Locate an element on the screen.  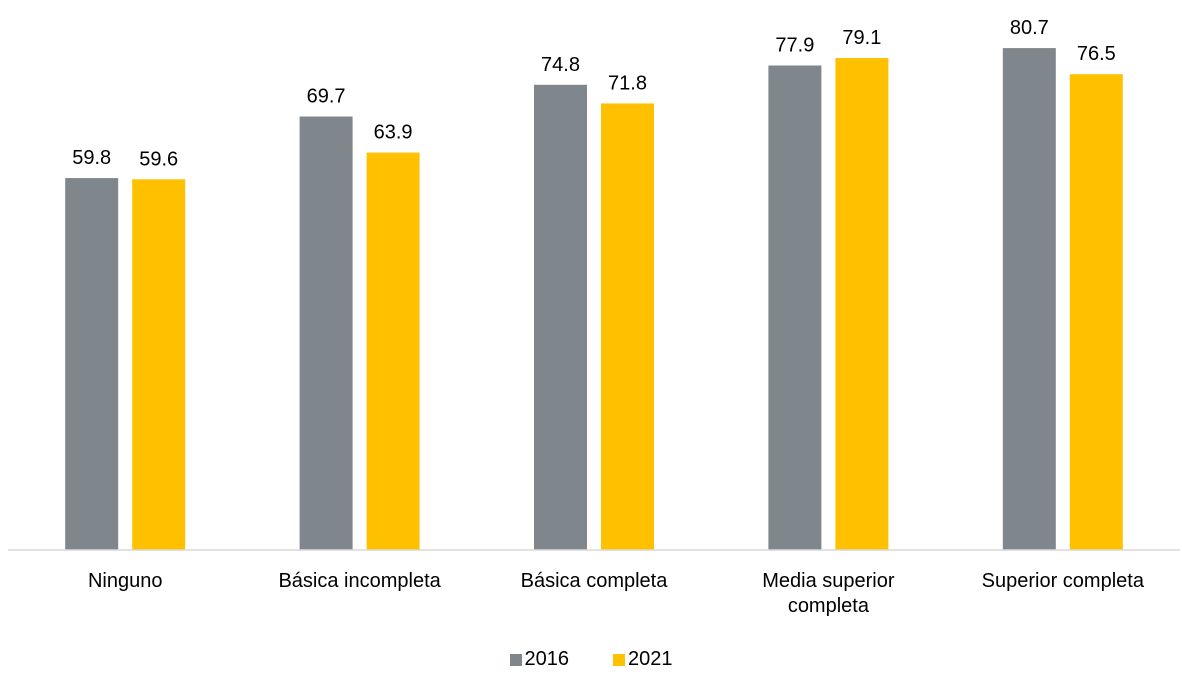
category-label-4: Superior completa is located at coordinates (1063, 581).